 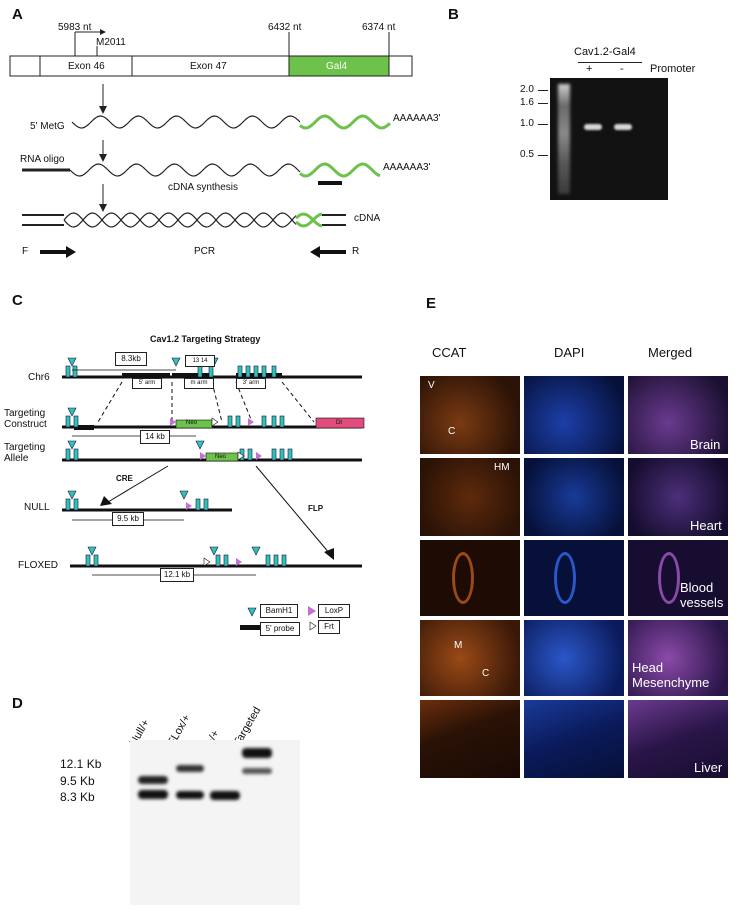 What do you see at coordinates (251, 383) in the screenshot?
I see `three-prime-arm: 3' arm` at bounding box center [251, 383].